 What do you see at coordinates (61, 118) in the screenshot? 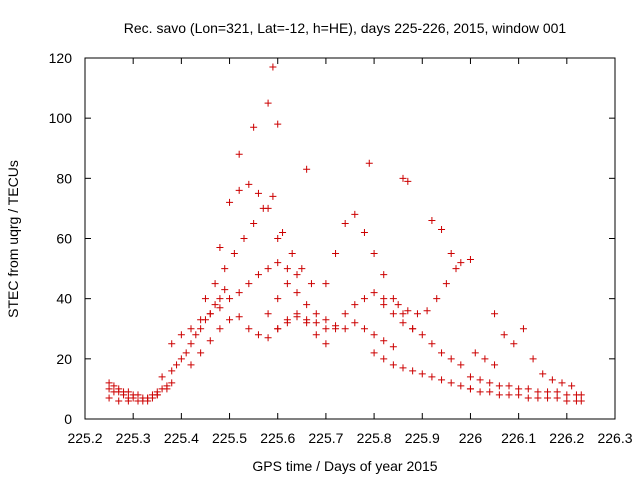
I see `y-tick-label: 100` at bounding box center [61, 118].